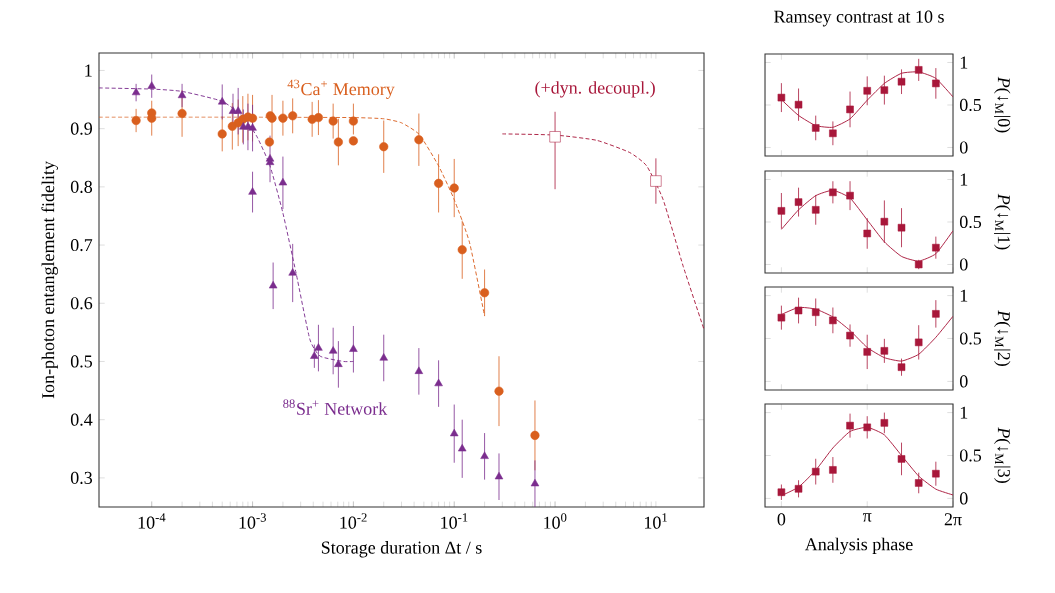 The width and height of the screenshot is (1055, 593). What do you see at coordinates (401, 549) in the screenshot?
I see `x-axis-title: Storage duration Δt / s` at bounding box center [401, 549].